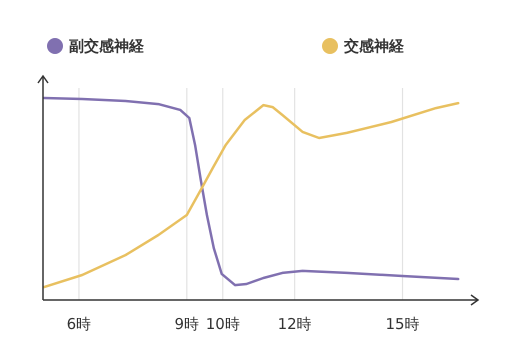  I want to click on legend-label: 交感神経, so click(374, 46).